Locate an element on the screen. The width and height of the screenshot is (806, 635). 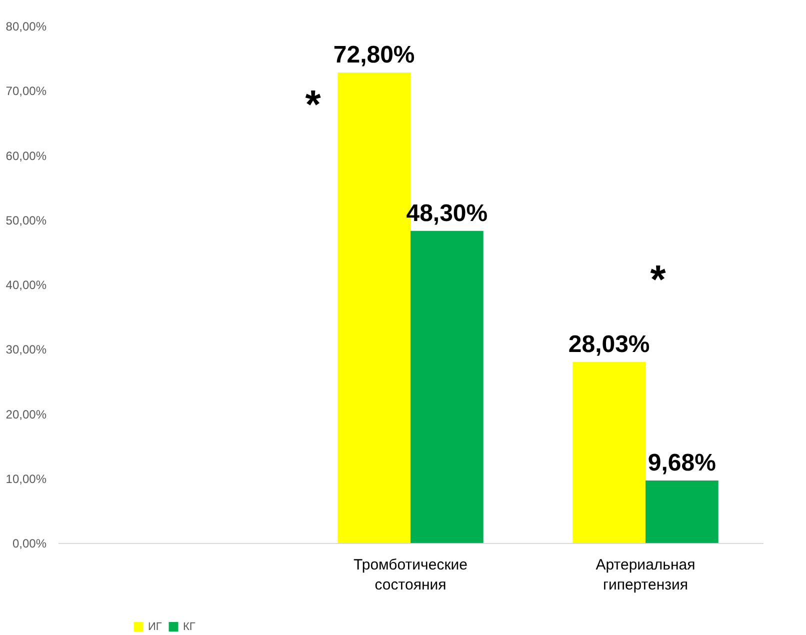
legend-label: КГ is located at coordinates (189, 626).